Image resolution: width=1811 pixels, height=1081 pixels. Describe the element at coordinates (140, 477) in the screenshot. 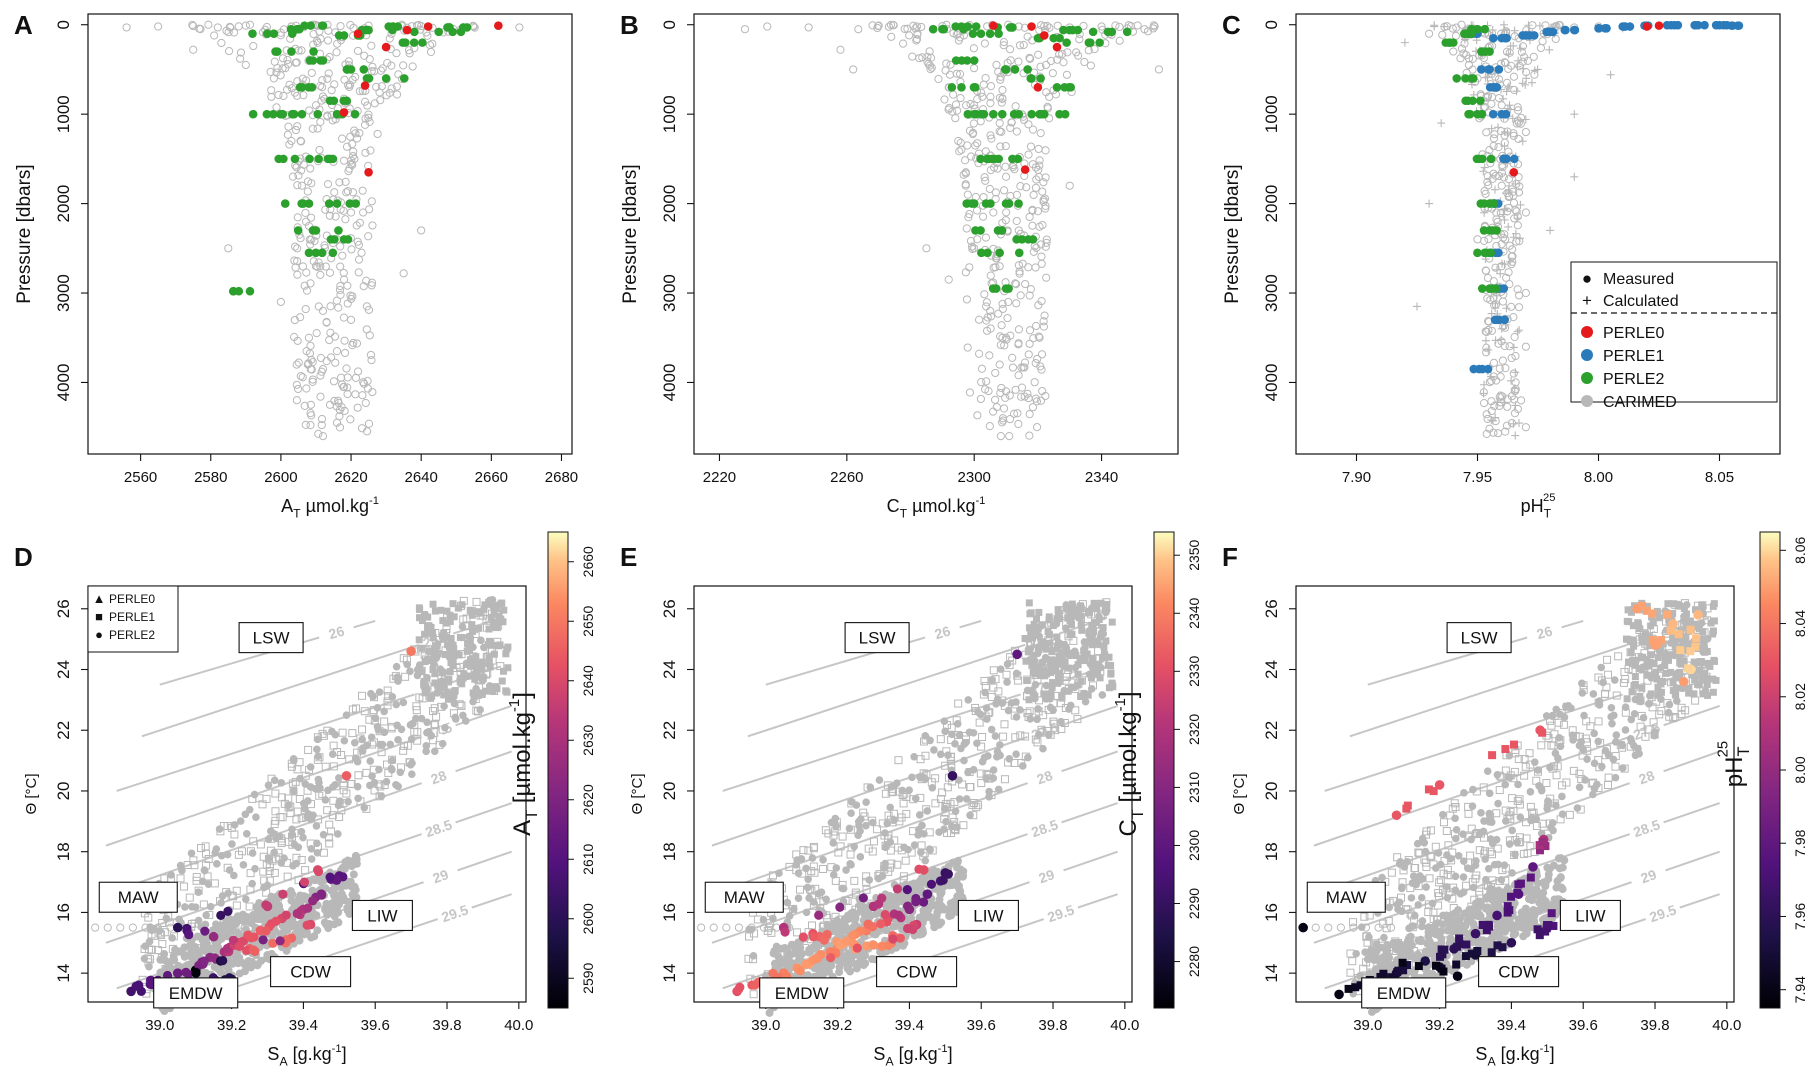

I see `x-tick-label: 2560` at that location.